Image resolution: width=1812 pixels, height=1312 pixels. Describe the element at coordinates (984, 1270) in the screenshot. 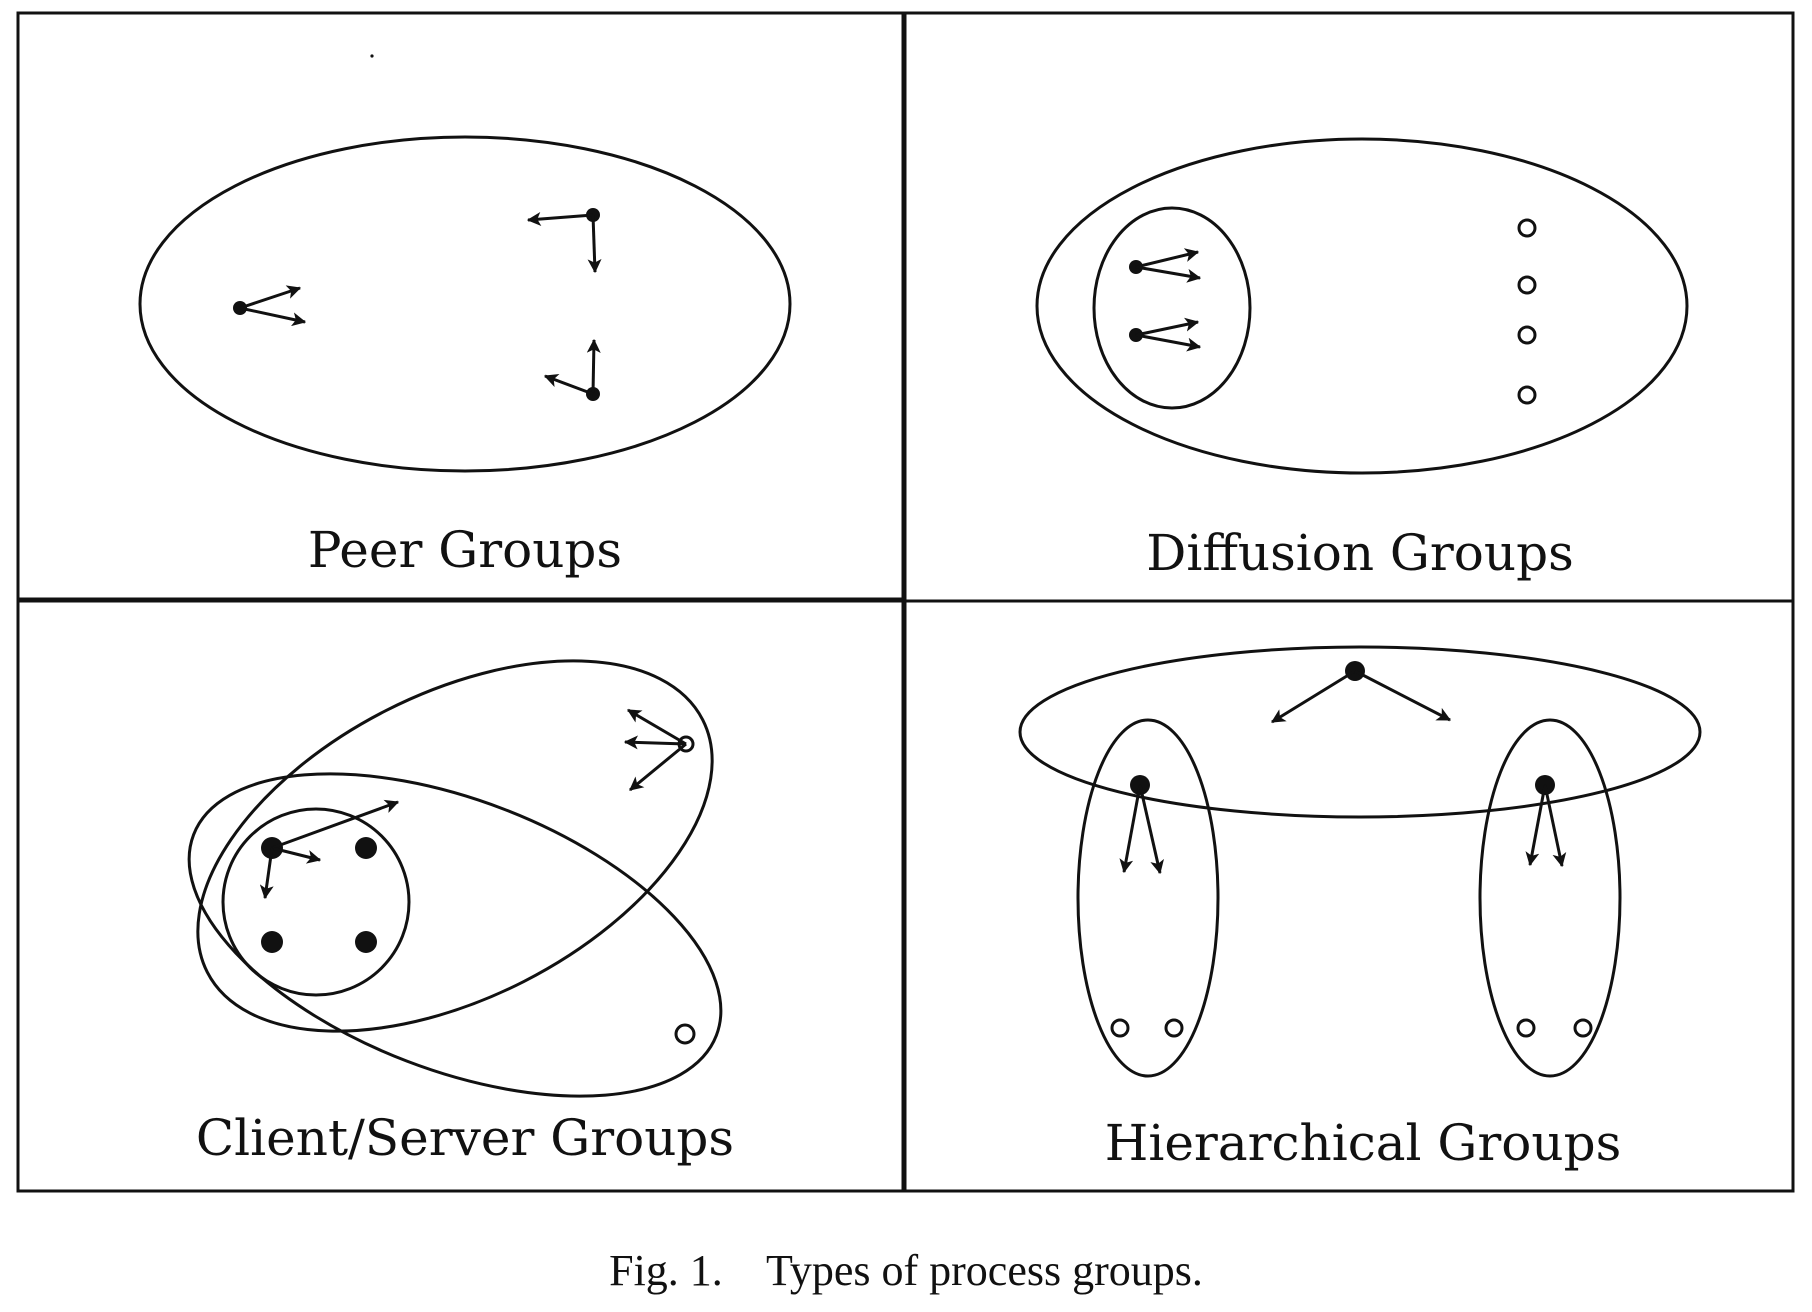

I see `caption-text: Types of process groups.` at that location.